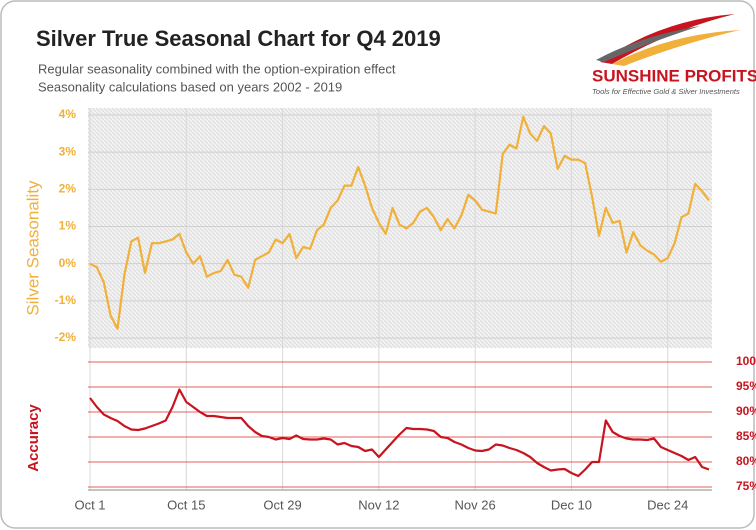 The image size is (756, 530). What do you see at coordinates (66, 300) in the screenshot?
I see `y-tick-label: -1%` at bounding box center [66, 300].